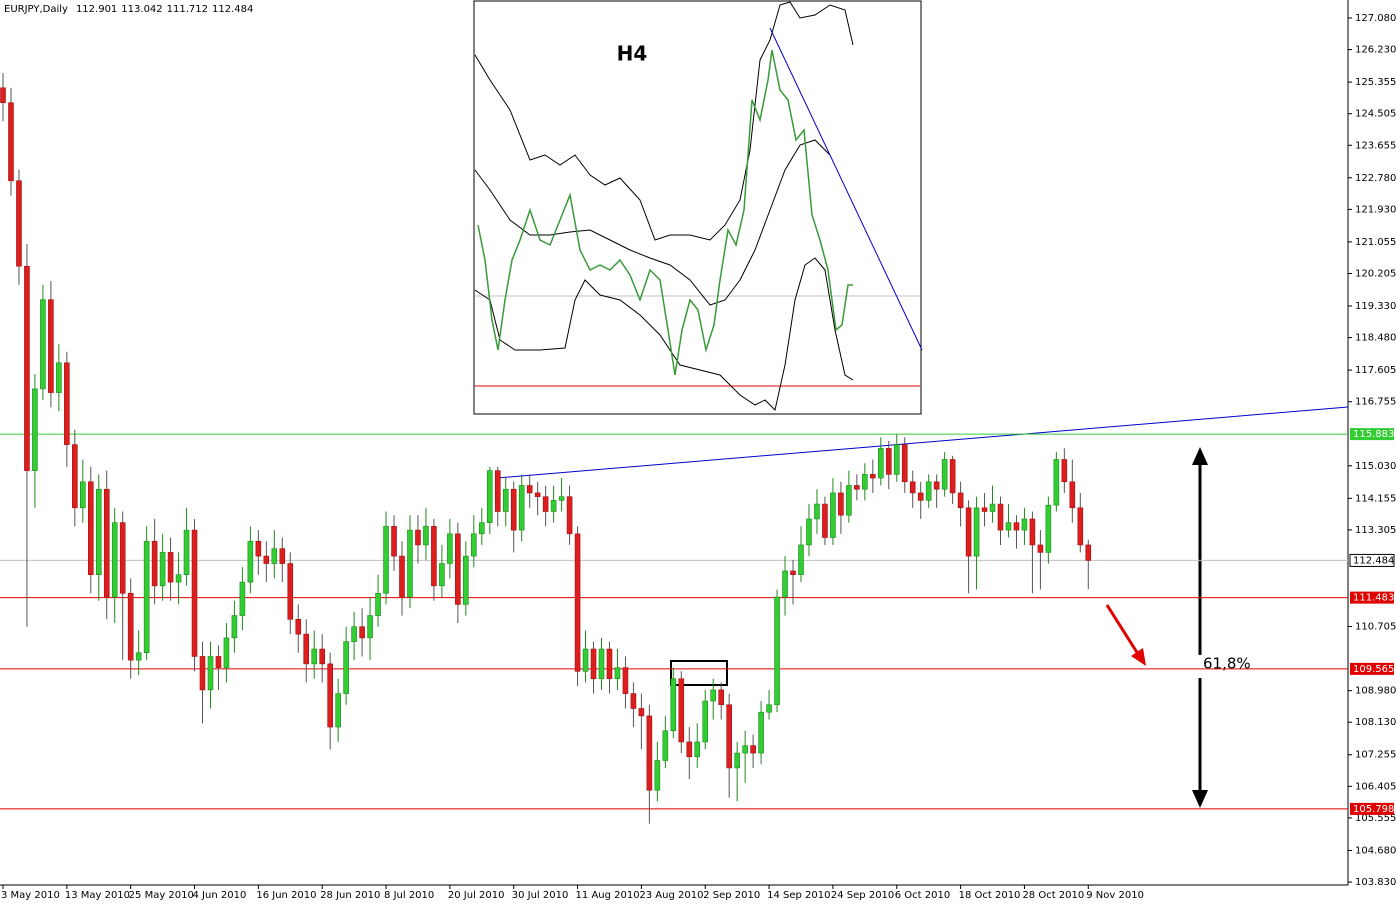 The height and width of the screenshot is (906, 1396). What do you see at coordinates (1375, 338) in the screenshot?
I see `y-tick-label: 118.480` at bounding box center [1375, 338].